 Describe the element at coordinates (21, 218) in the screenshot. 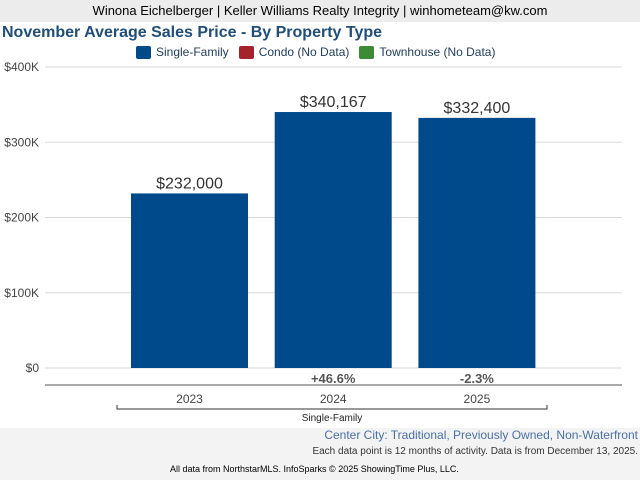

I see `y-tick-label: $200K` at that location.